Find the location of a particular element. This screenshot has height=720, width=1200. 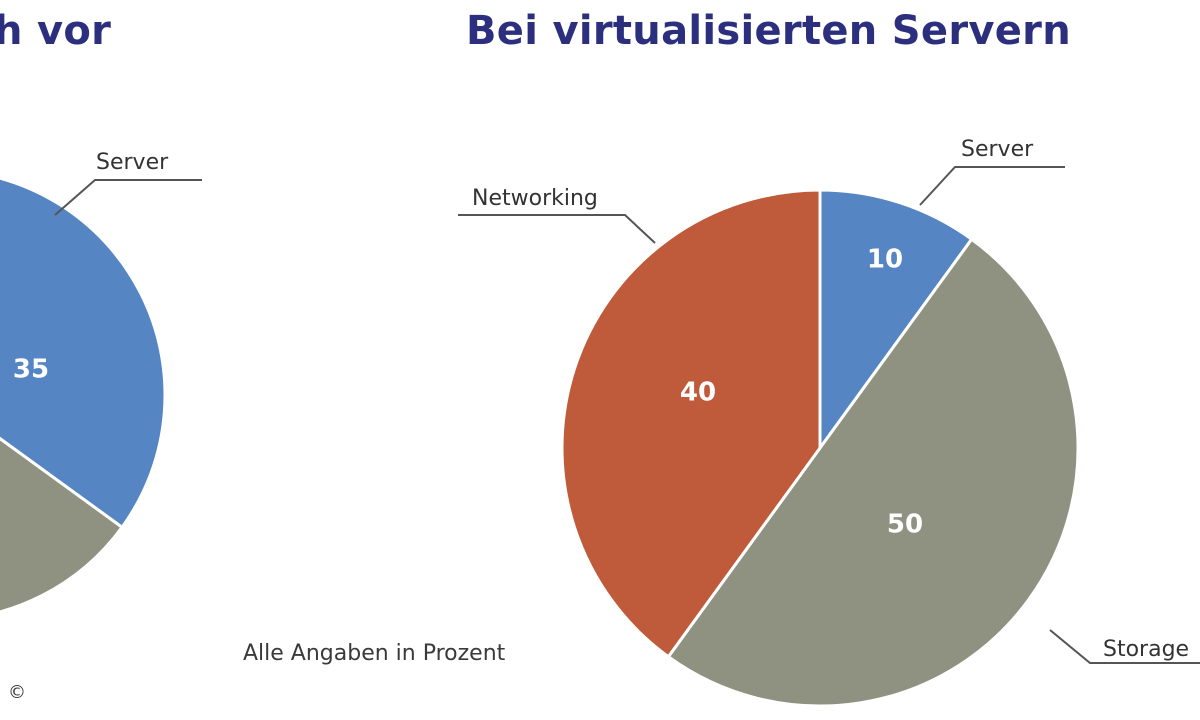

pie2-slice-server is located at coordinates (896, 320).